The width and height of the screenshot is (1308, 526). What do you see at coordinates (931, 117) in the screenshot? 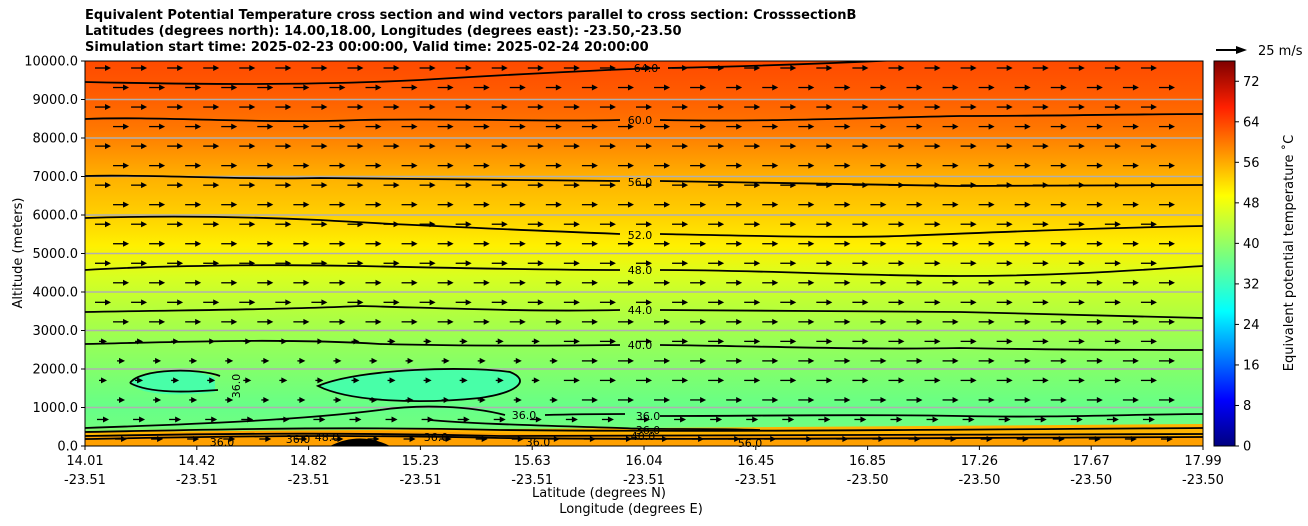
I see `contour-60-right` at bounding box center [931, 117].